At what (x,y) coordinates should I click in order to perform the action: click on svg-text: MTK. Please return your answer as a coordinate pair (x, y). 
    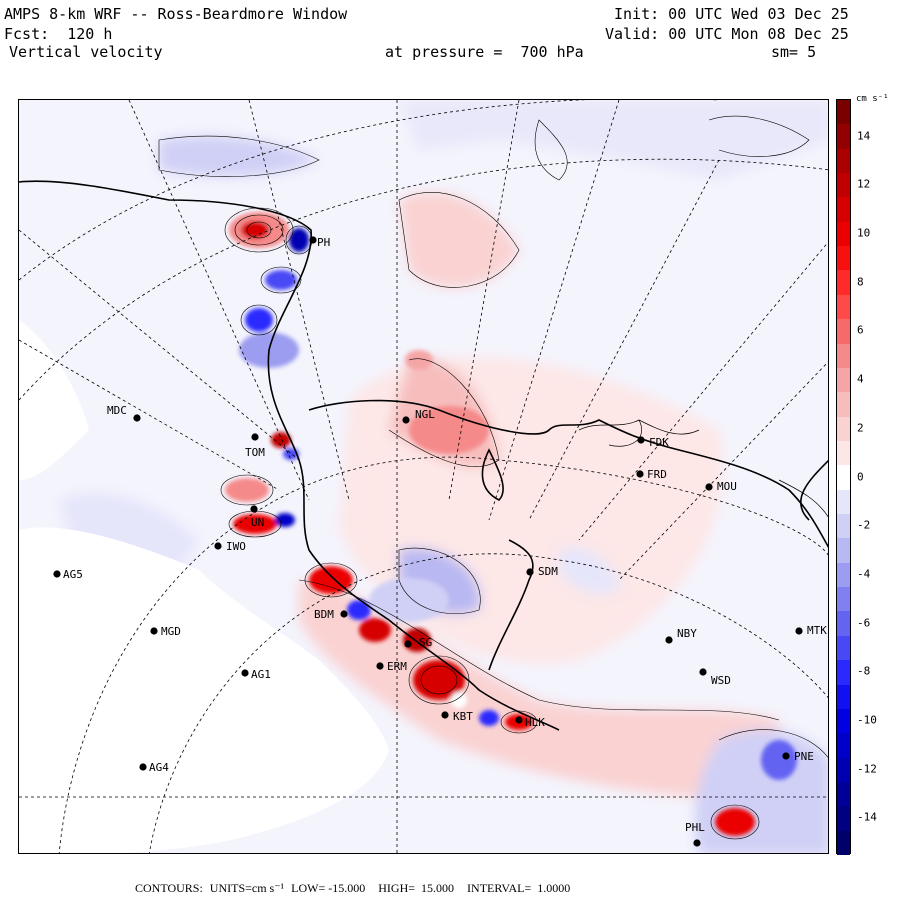
    Looking at the image, I should click on (817, 630).